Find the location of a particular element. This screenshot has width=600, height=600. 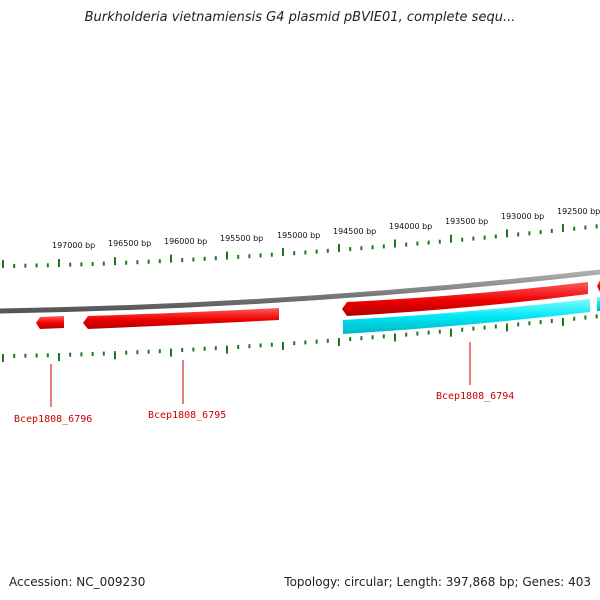

tick-label-193000: 193000 bp is located at coordinates (522, 216).